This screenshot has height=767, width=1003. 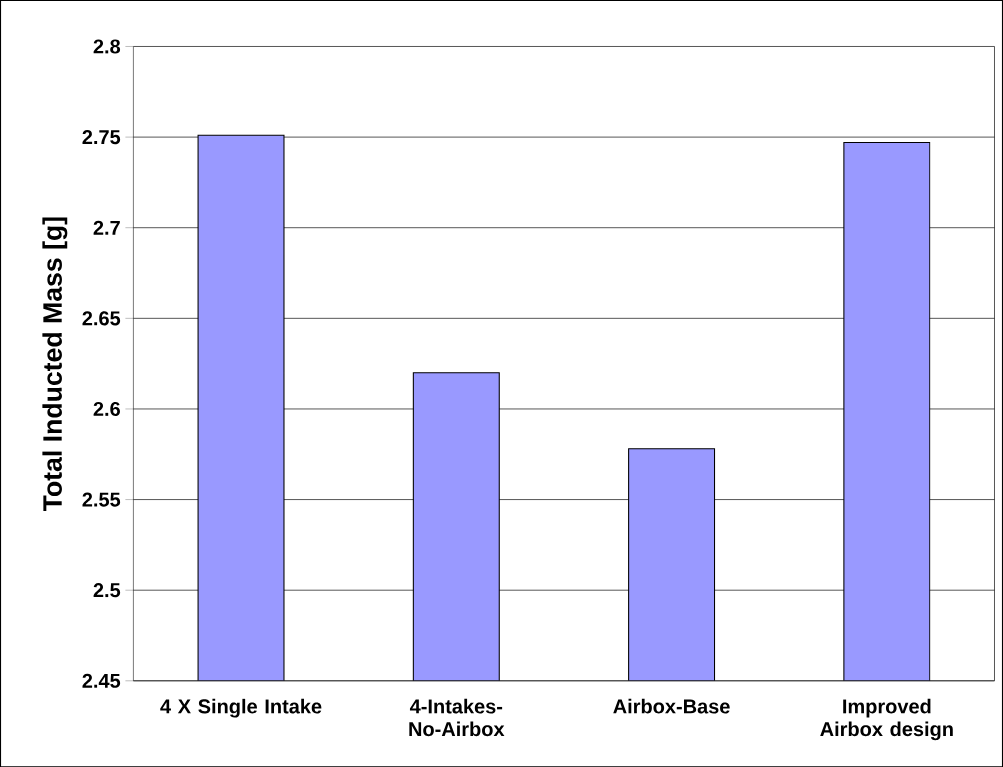 I want to click on y-tick-label: 2.55, so click(x=101, y=499).